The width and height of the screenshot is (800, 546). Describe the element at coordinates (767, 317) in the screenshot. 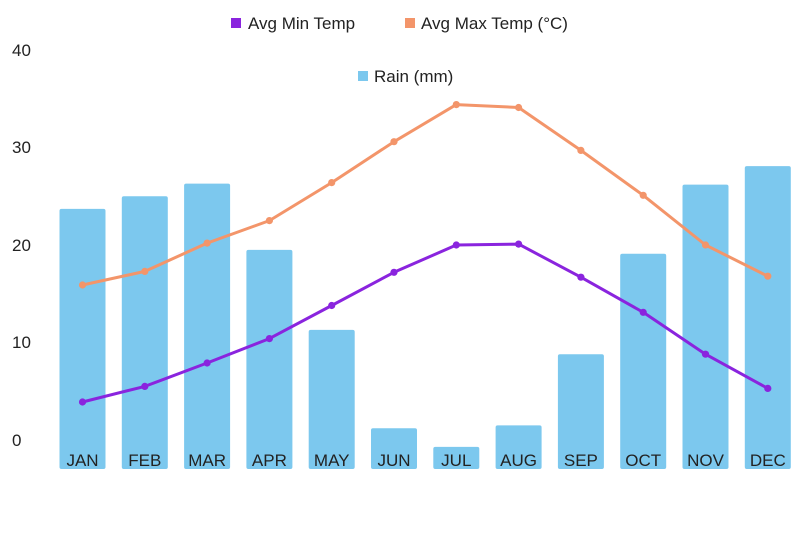

I see `rain-bar-dec` at that location.